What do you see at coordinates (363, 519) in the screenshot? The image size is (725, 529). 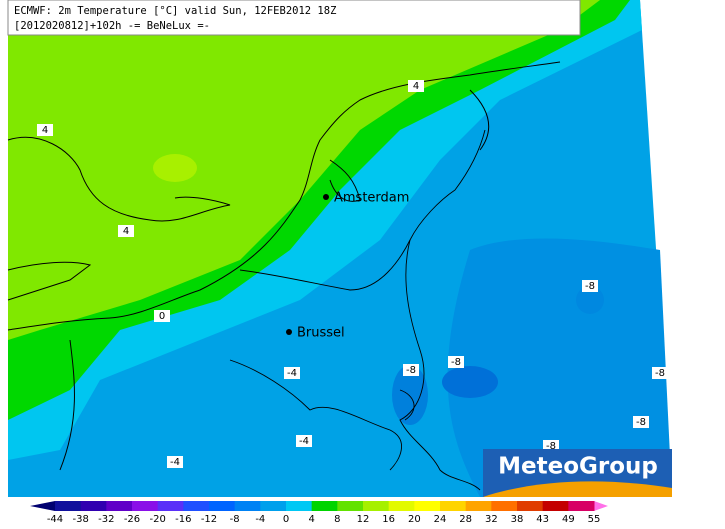 I see `colorbar-tick-label: 12` at bounding box center [363, 519].